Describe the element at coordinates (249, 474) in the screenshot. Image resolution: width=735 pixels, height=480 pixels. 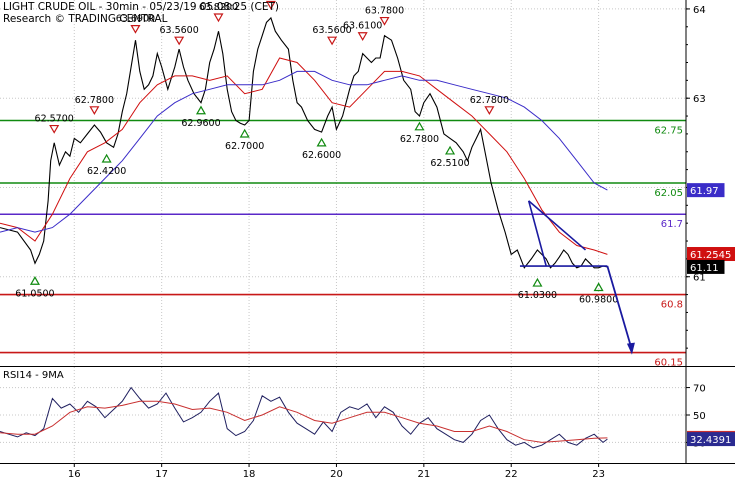
I see `x-tick-label: 18` at that location.